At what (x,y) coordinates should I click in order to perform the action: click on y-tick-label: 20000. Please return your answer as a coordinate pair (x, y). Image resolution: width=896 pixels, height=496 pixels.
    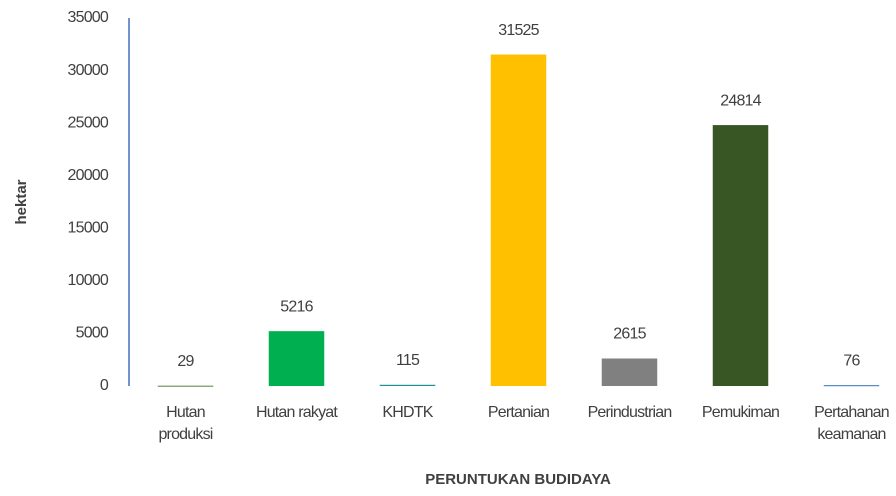
    Looking at the image, I should click on (88, 175).